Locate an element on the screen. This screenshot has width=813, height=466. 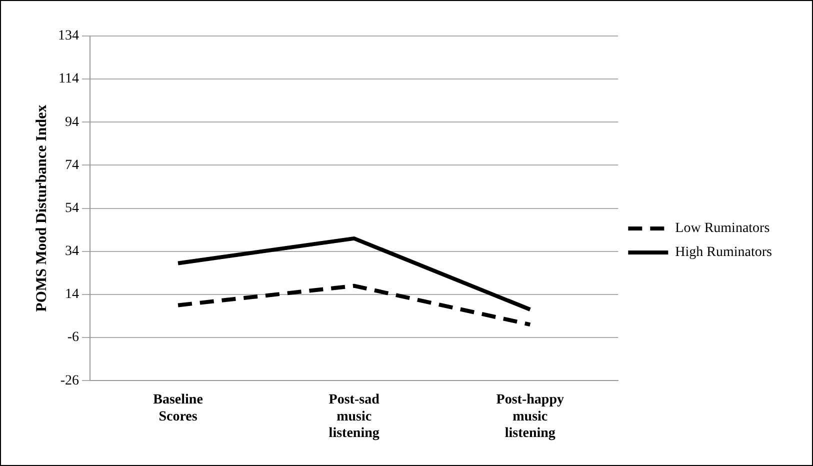
x-tick-label: Post-sad music listening is located at coordinates (354, 417).